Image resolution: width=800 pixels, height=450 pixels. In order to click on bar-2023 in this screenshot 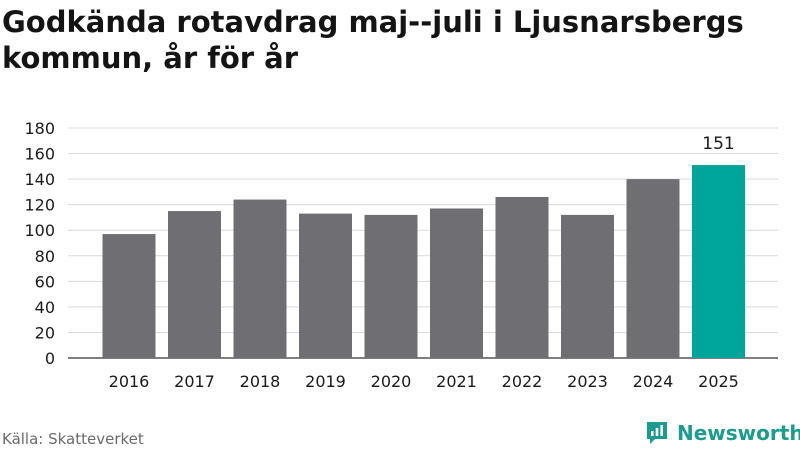, I will do `click(587, 286)`.